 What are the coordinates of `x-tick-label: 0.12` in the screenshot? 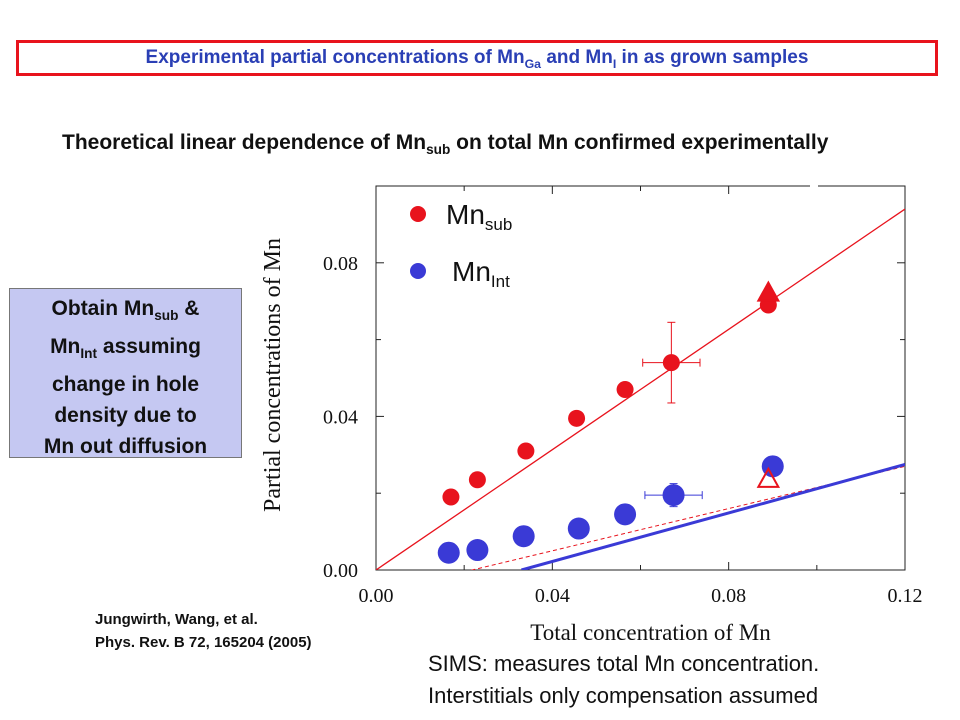 It's located at (905, 596).